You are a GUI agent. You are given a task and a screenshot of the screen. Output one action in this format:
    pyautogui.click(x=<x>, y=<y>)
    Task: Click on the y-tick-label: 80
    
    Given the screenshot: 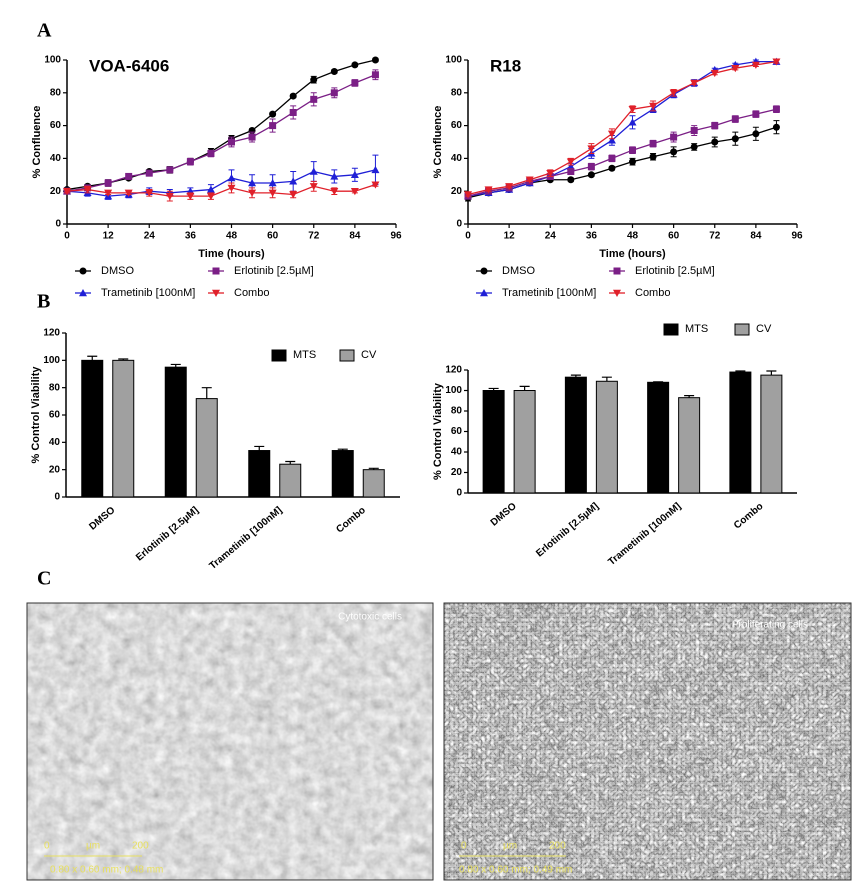 What is the action you would take?
    pyautogui.click(x=457, y=92)
    